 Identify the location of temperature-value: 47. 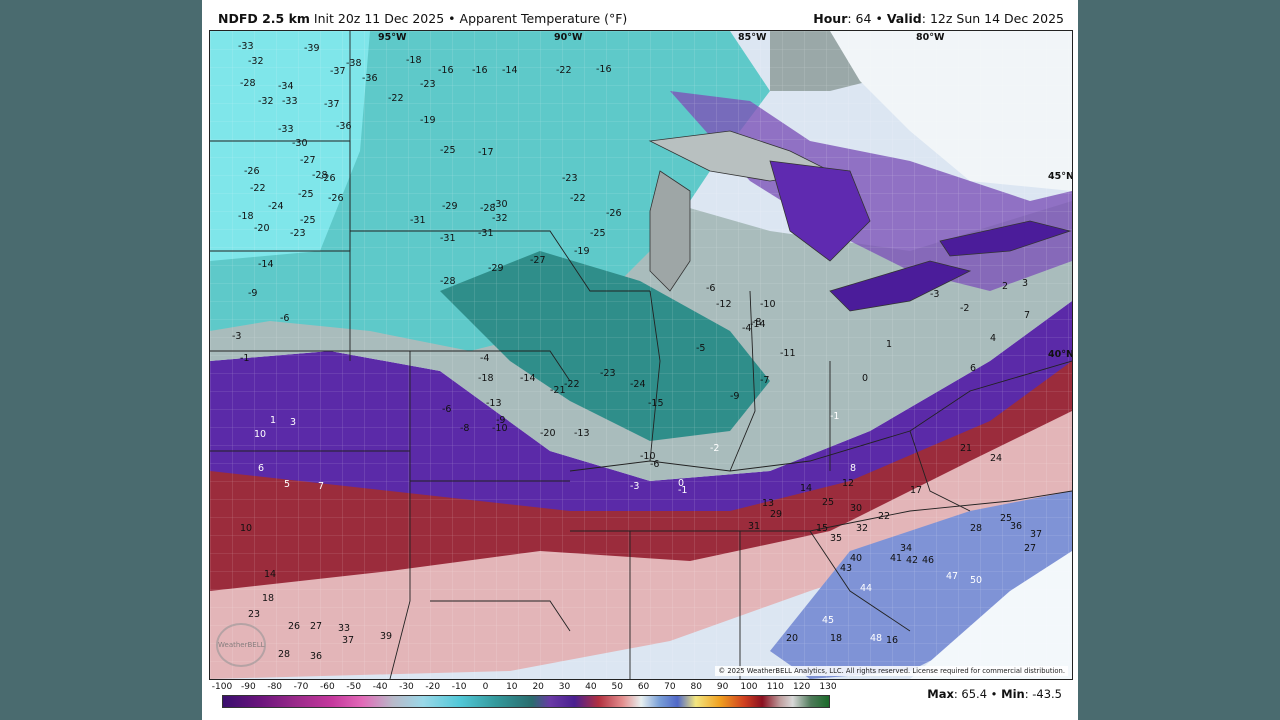
(952, 576).